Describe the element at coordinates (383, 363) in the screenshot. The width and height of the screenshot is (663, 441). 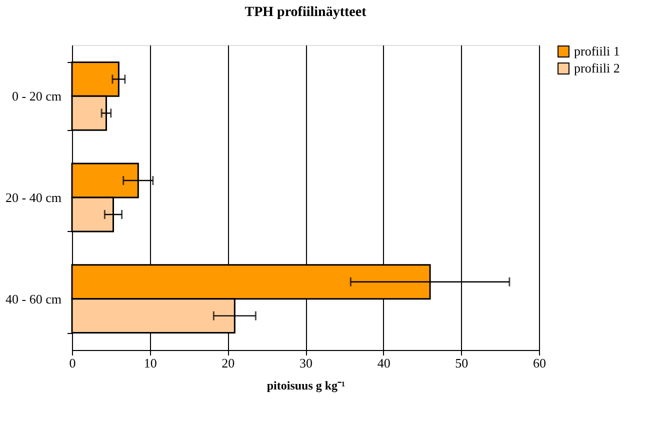
I see `x-tick-label: 40` at that location.